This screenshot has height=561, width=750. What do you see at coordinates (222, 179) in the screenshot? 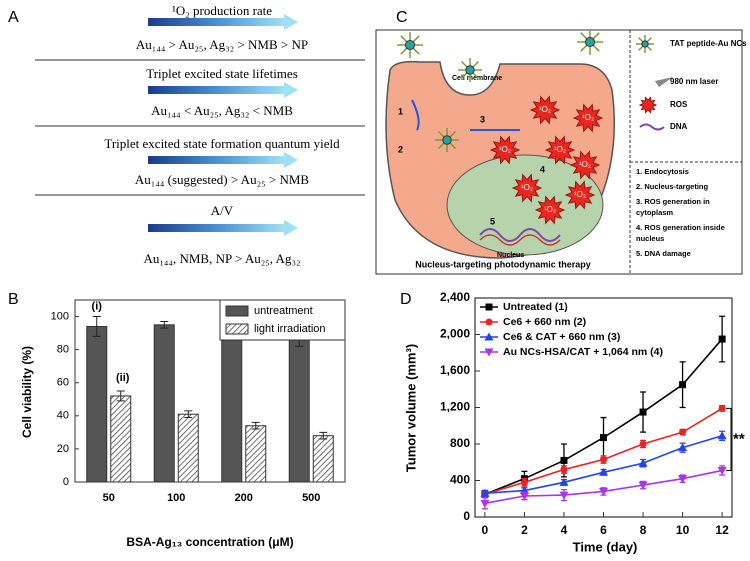
I see `order: Au₁₄₄ (suggested) > Au₂₅ > NMB` at bounding box center [222, 179].